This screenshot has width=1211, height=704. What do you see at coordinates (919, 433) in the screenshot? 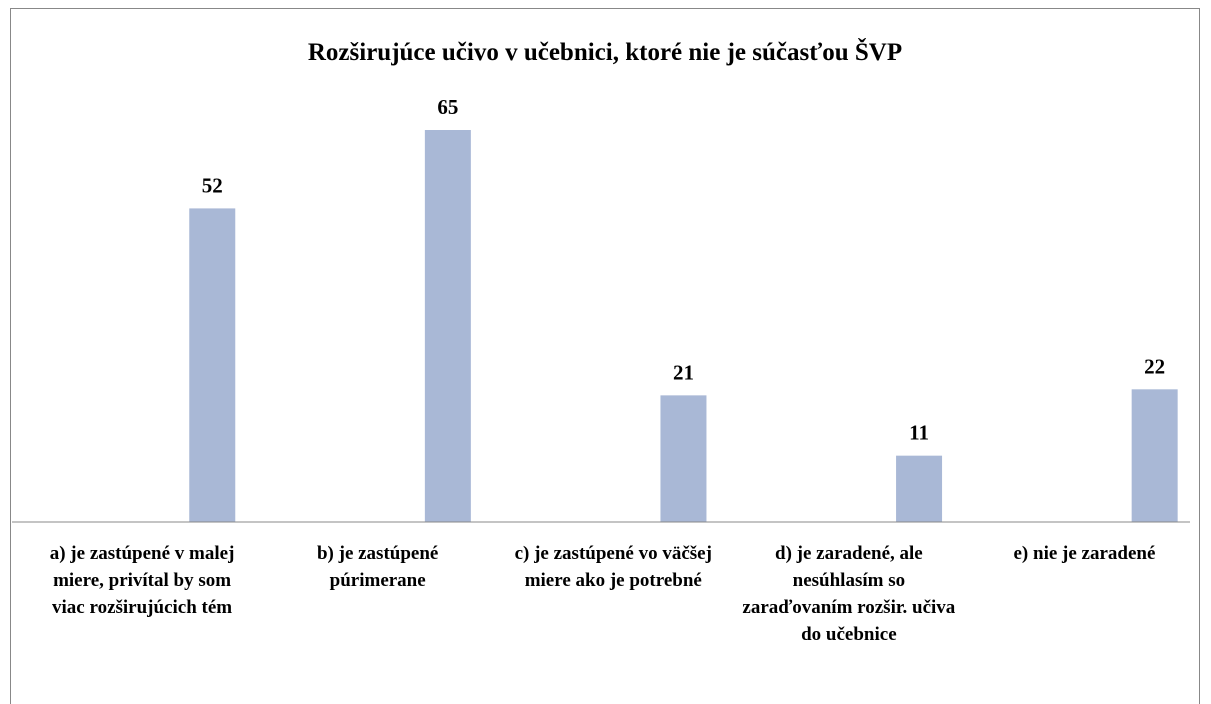
I see `value-label: 11` at bounding box center [919, 433].